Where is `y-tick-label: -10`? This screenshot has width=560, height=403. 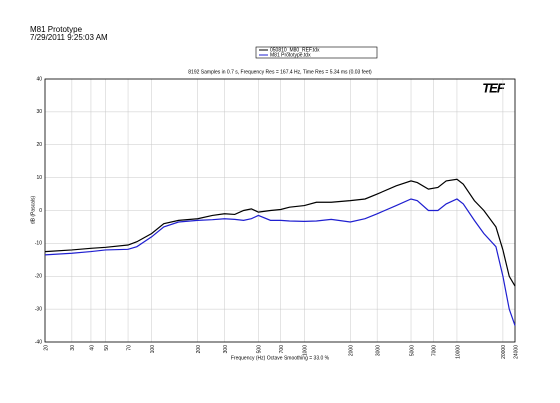 y-tick-label: -10 is located at coordinates (38, 244).